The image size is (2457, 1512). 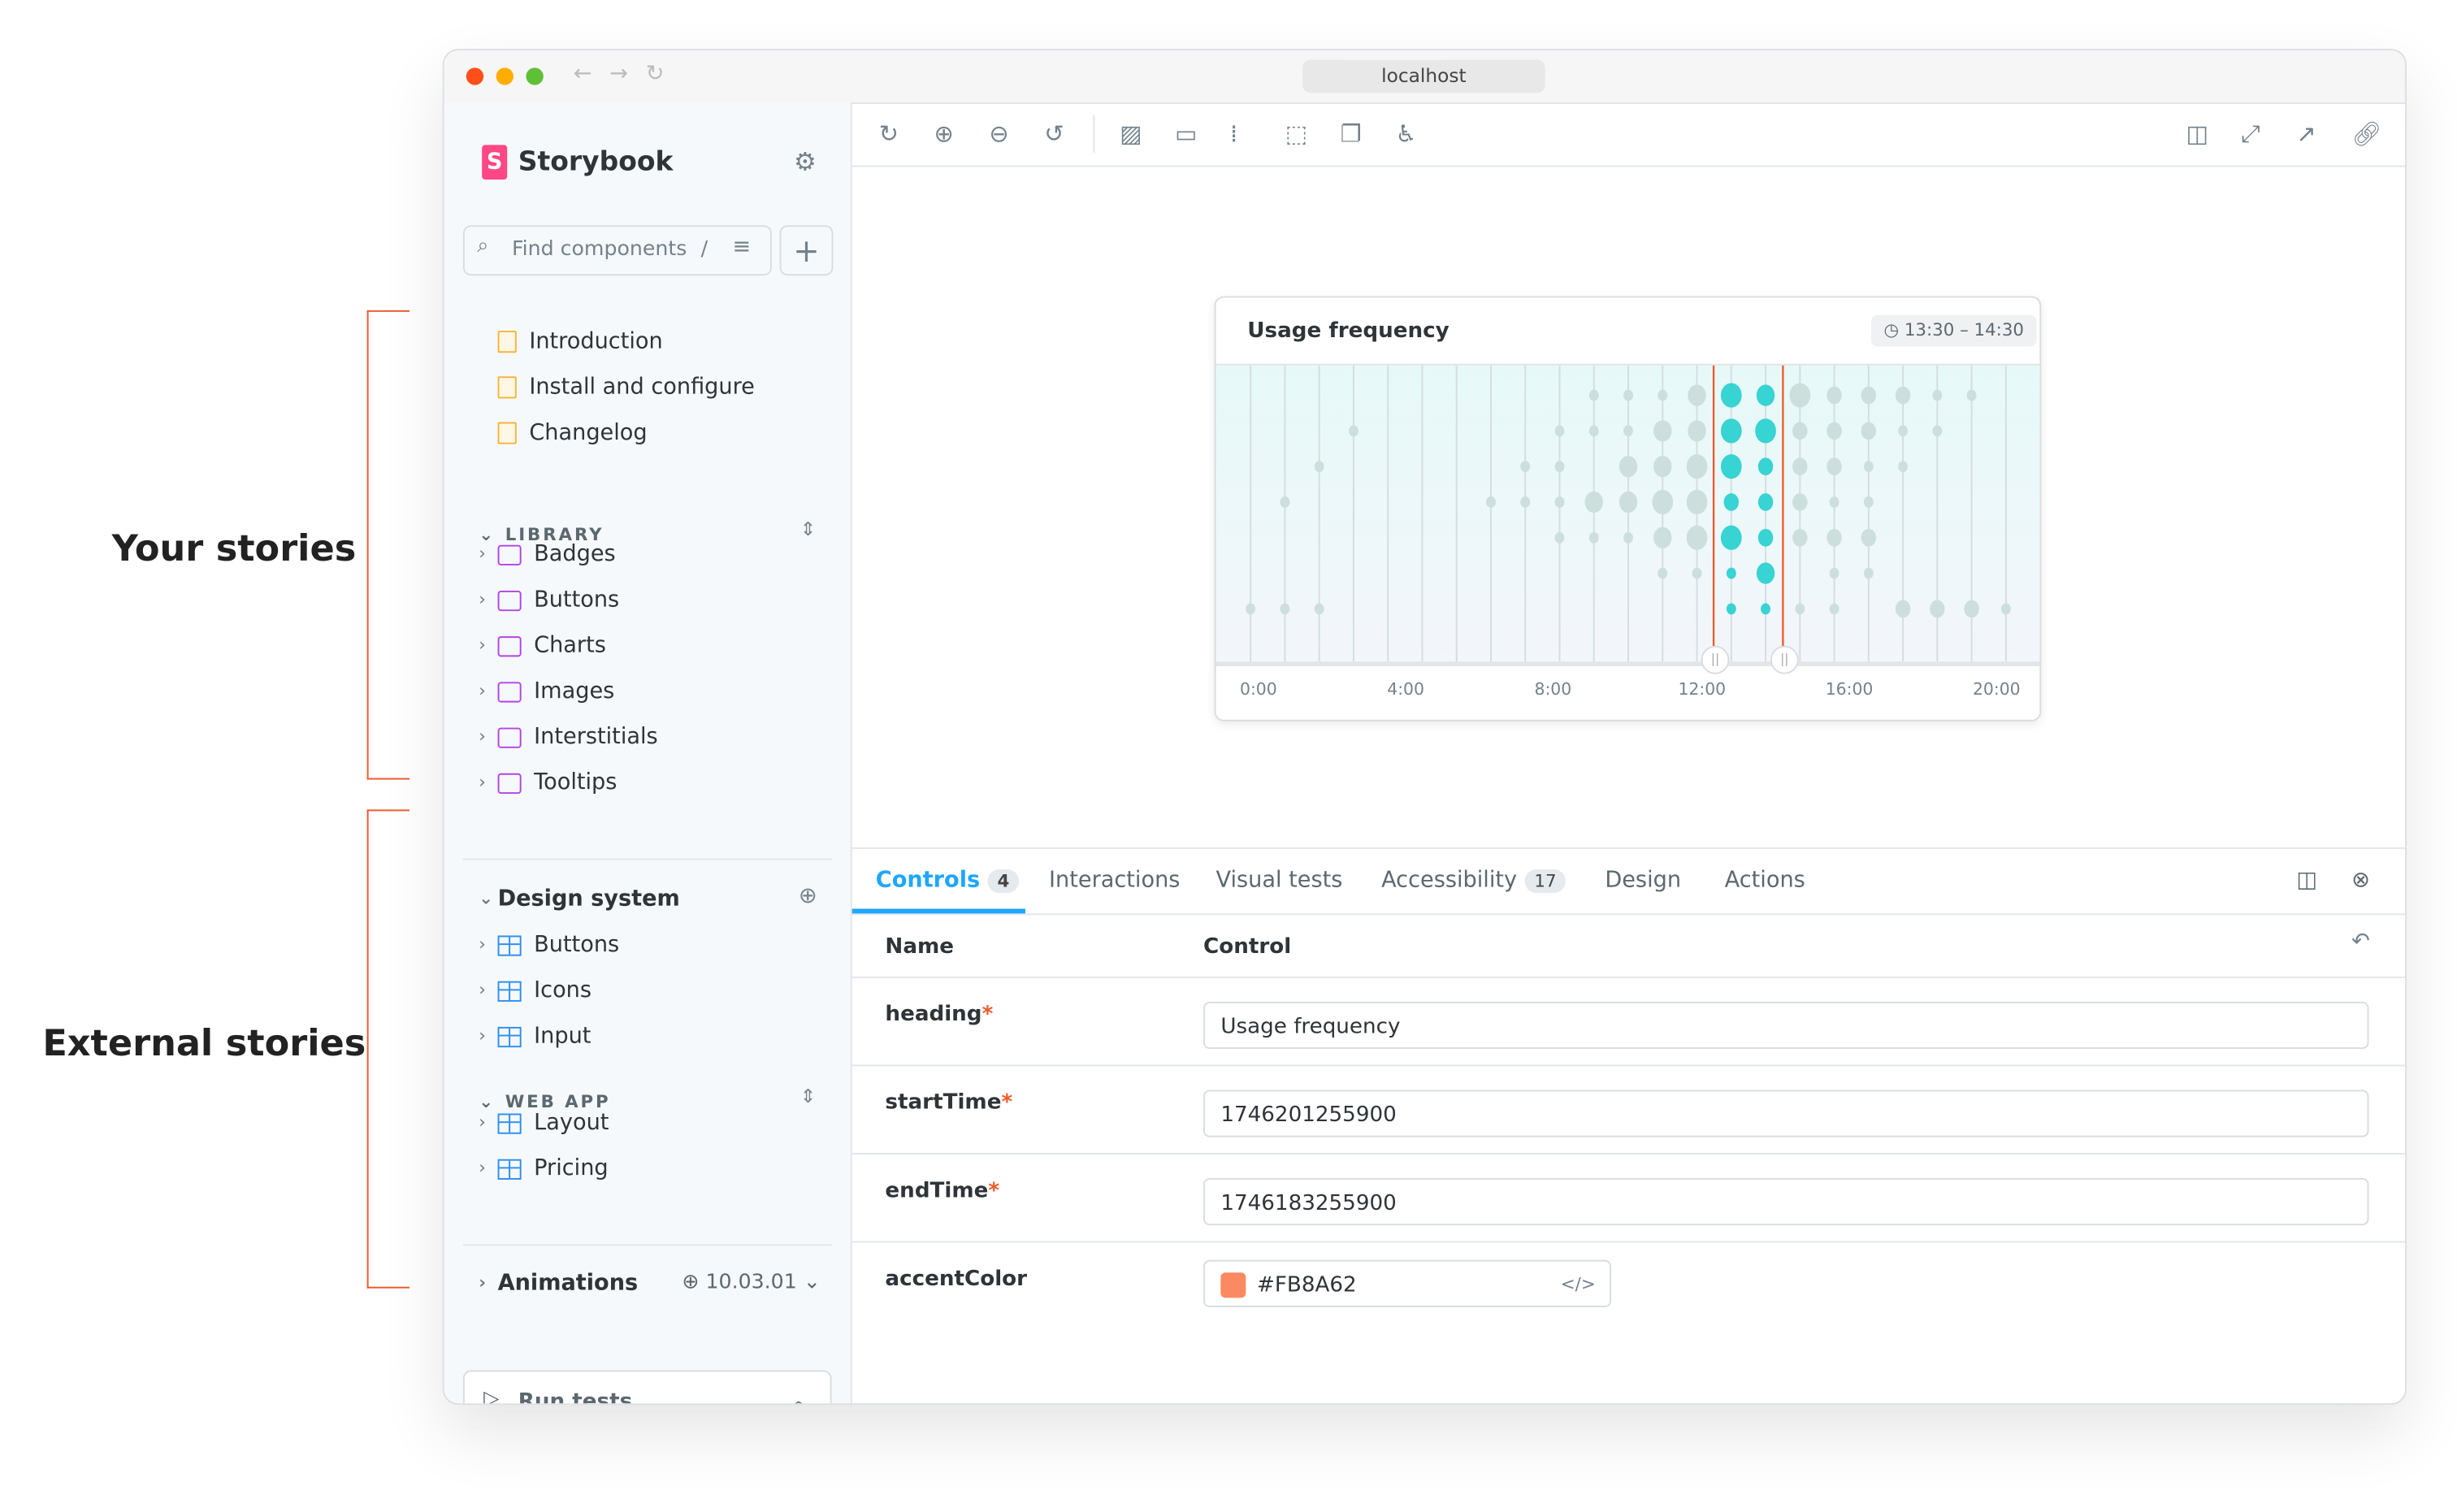 What do you see at coordinates (647, 1388) in the screenshot?
I see `run-tests-button: ▷ Run tests ︿` at bounding box center [647, 1388].